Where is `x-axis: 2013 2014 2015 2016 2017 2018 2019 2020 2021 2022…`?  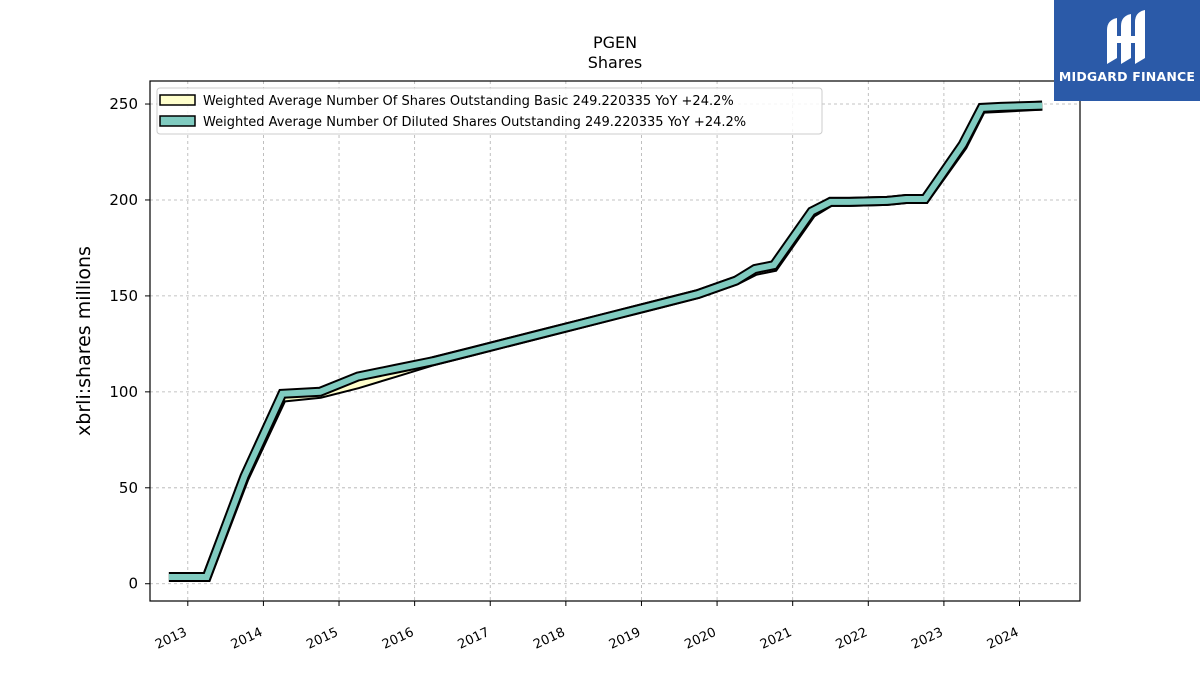 x-axis: 2013 2014 2015 2016 2017 2018 2019 2020 2021 2022… is located at coordinates (587, 627).